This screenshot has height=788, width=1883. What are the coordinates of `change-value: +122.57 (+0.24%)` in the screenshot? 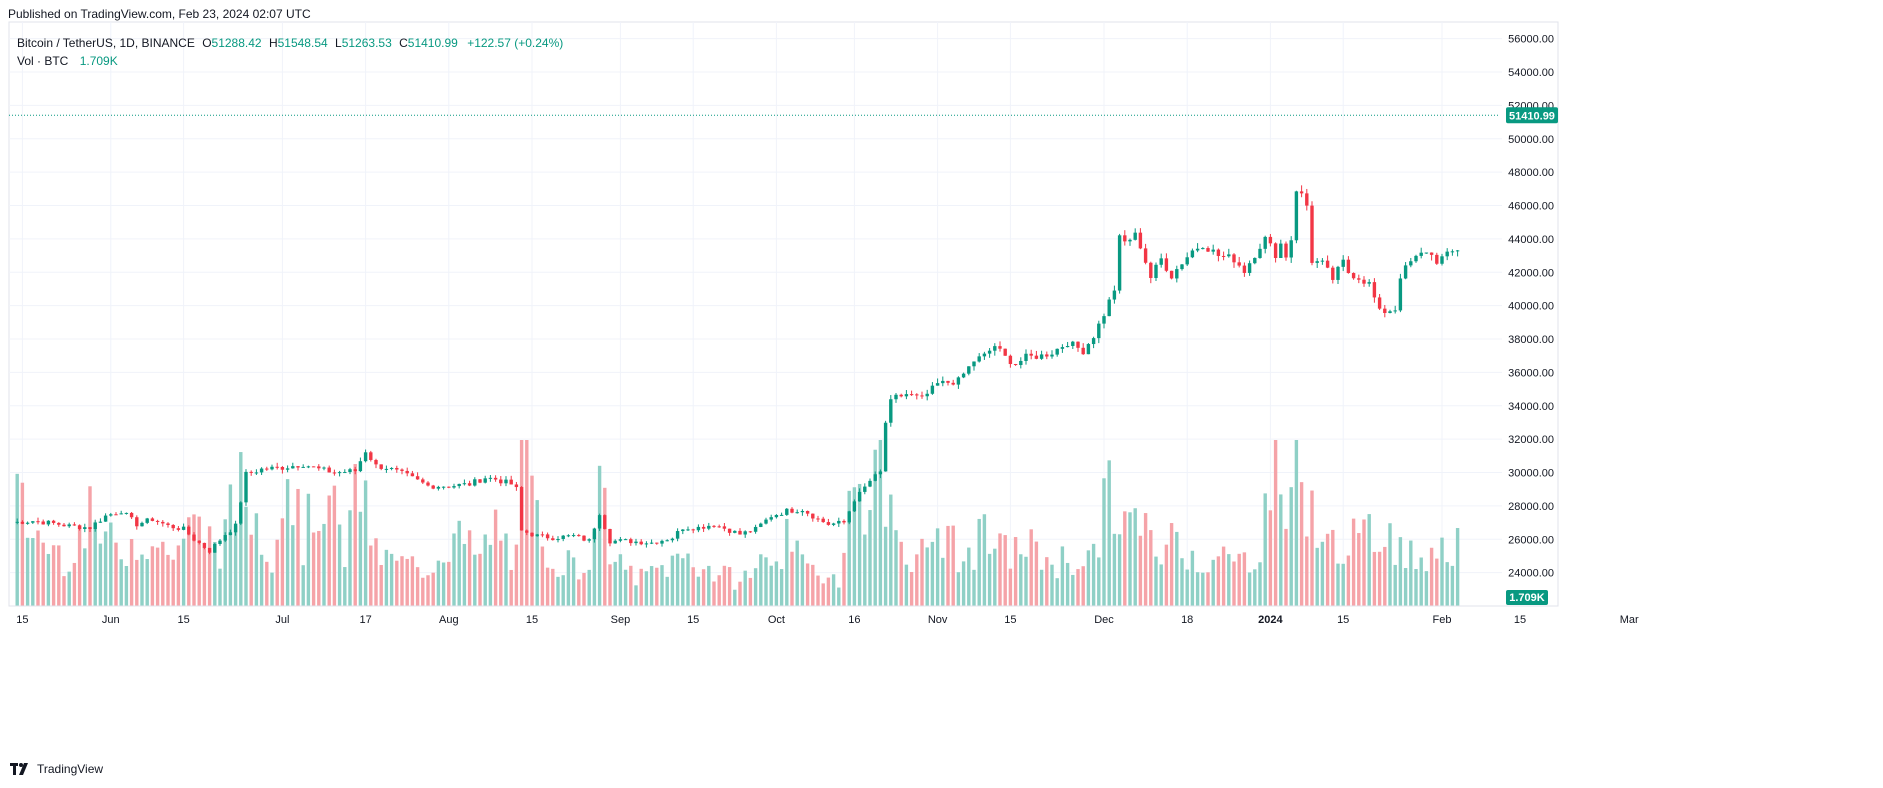 It's located at (515, 43).